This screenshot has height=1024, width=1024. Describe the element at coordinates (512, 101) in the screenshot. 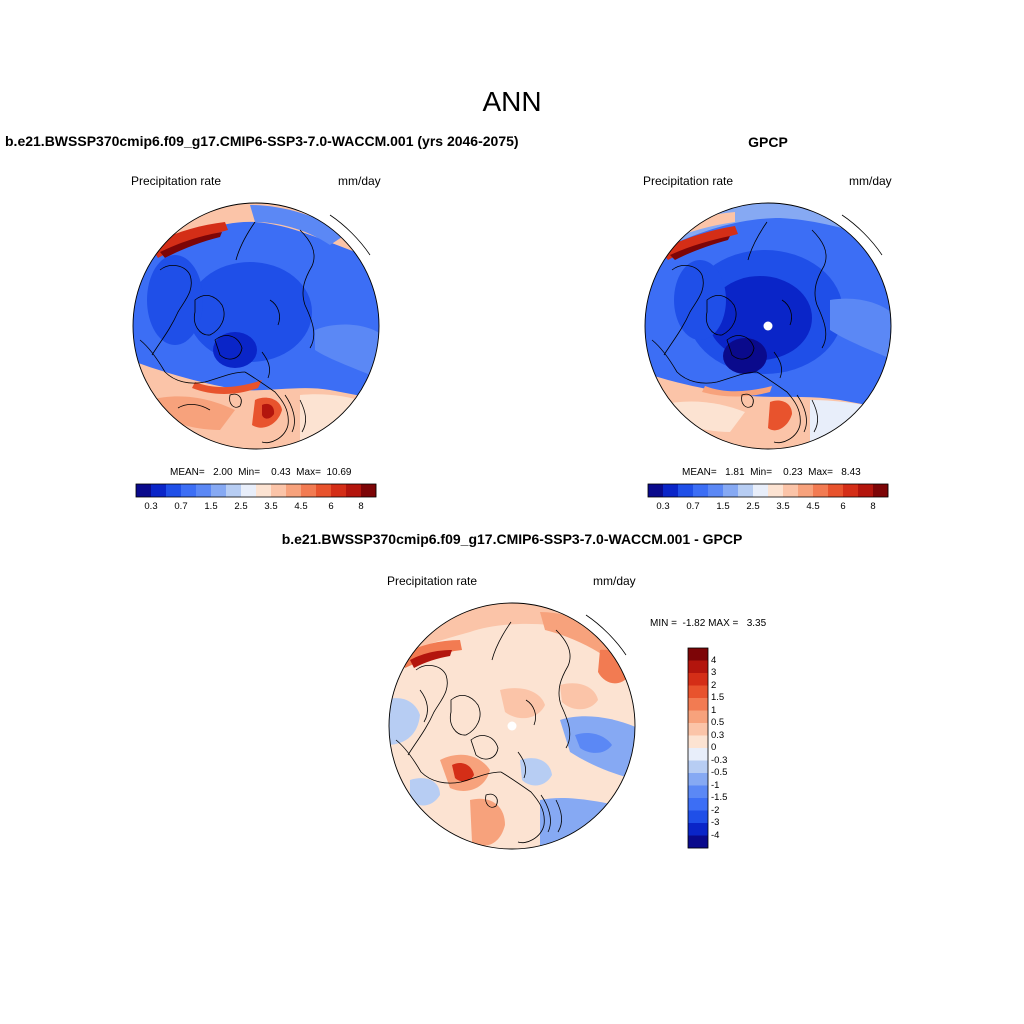

I see `figure-title: ANN` at that location.